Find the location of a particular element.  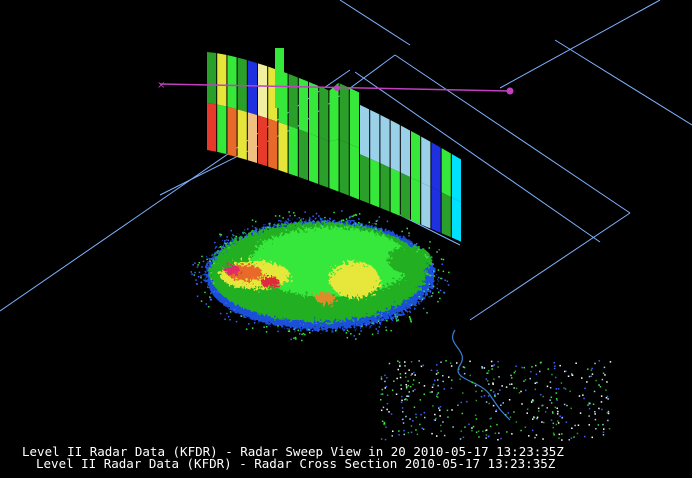

cross-section-line: × is located at coordinates (335, 87).